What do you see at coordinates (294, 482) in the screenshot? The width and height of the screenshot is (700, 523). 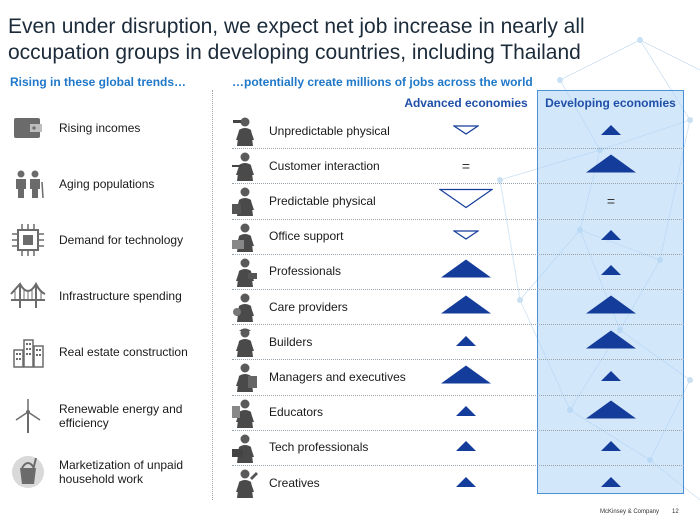 I see `occupation-label: Creatives` at bounding box center [294, 482].